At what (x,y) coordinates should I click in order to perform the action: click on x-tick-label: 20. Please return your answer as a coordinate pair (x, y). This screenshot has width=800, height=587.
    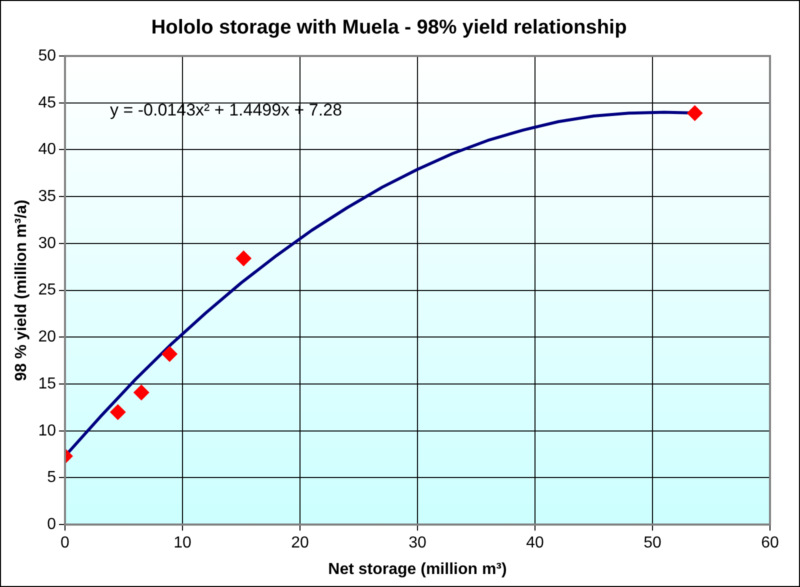
    Looking at the image, I should click on (300, 543).